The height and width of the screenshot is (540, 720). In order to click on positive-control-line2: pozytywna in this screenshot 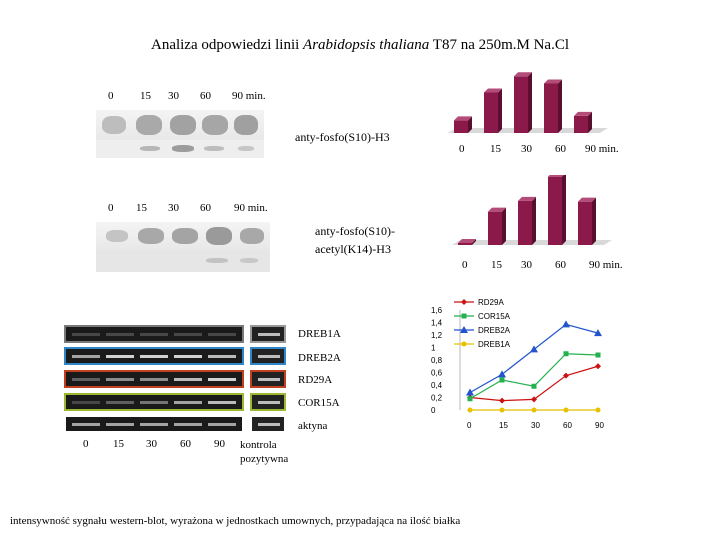, I will do `click(264, 459)`.